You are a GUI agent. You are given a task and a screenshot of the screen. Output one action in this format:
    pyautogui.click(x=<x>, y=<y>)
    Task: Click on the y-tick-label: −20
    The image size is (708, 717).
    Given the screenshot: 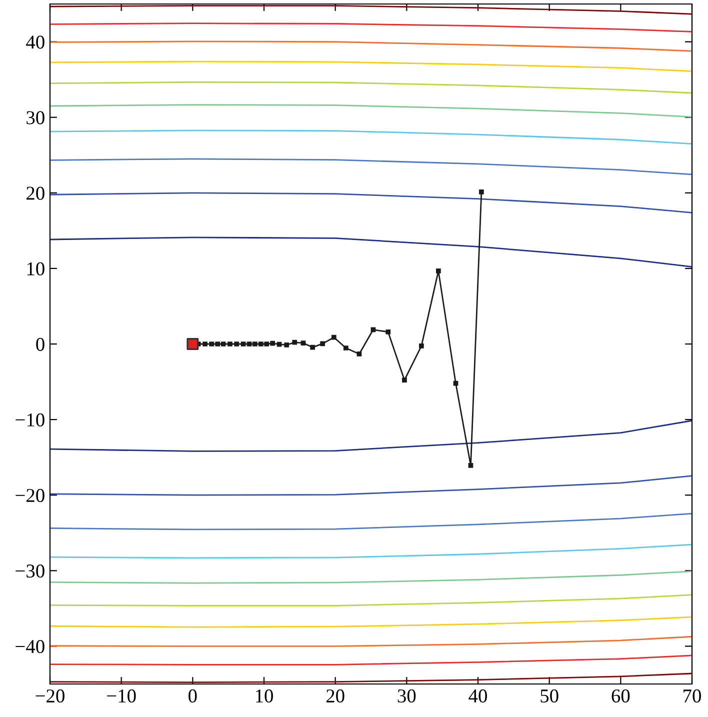 What is the action you would take?
    pyautogui.click(x=30, y=495)
    